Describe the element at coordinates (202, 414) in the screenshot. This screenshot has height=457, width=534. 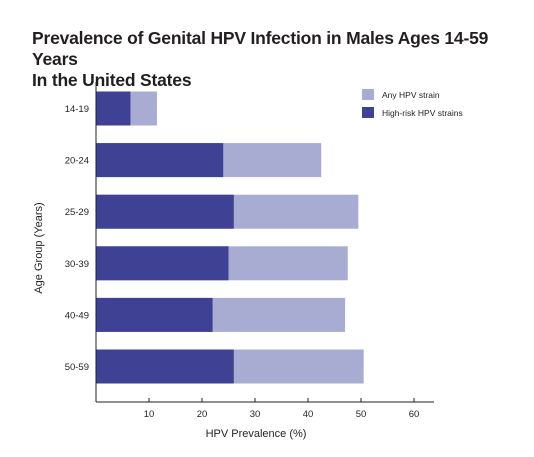
I see `x-tick-label-20: 20` at that location.